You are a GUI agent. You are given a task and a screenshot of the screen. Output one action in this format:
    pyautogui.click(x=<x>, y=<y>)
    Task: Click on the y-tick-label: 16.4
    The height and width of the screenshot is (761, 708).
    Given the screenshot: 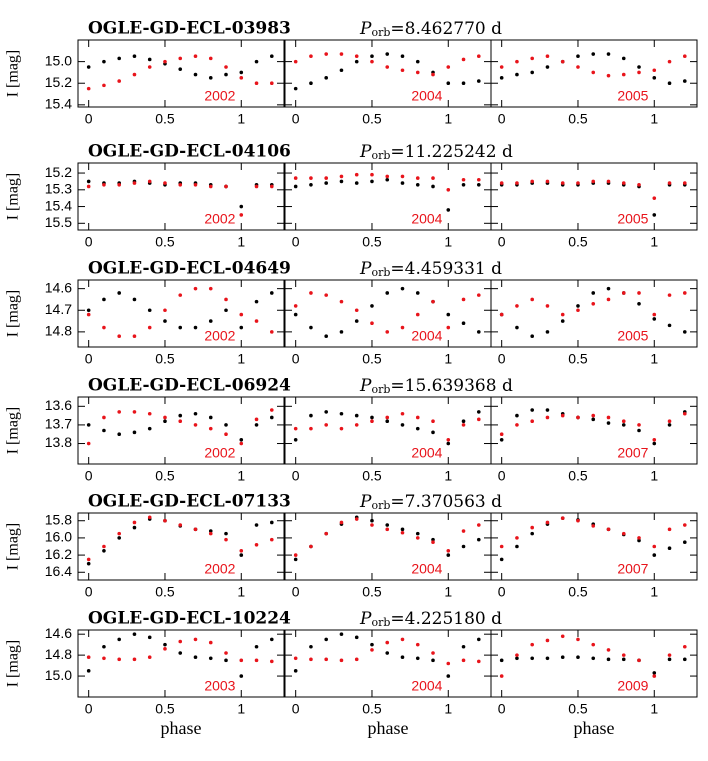 What is the action you would take?
    pyautogui.click(x=58, y=571)
    